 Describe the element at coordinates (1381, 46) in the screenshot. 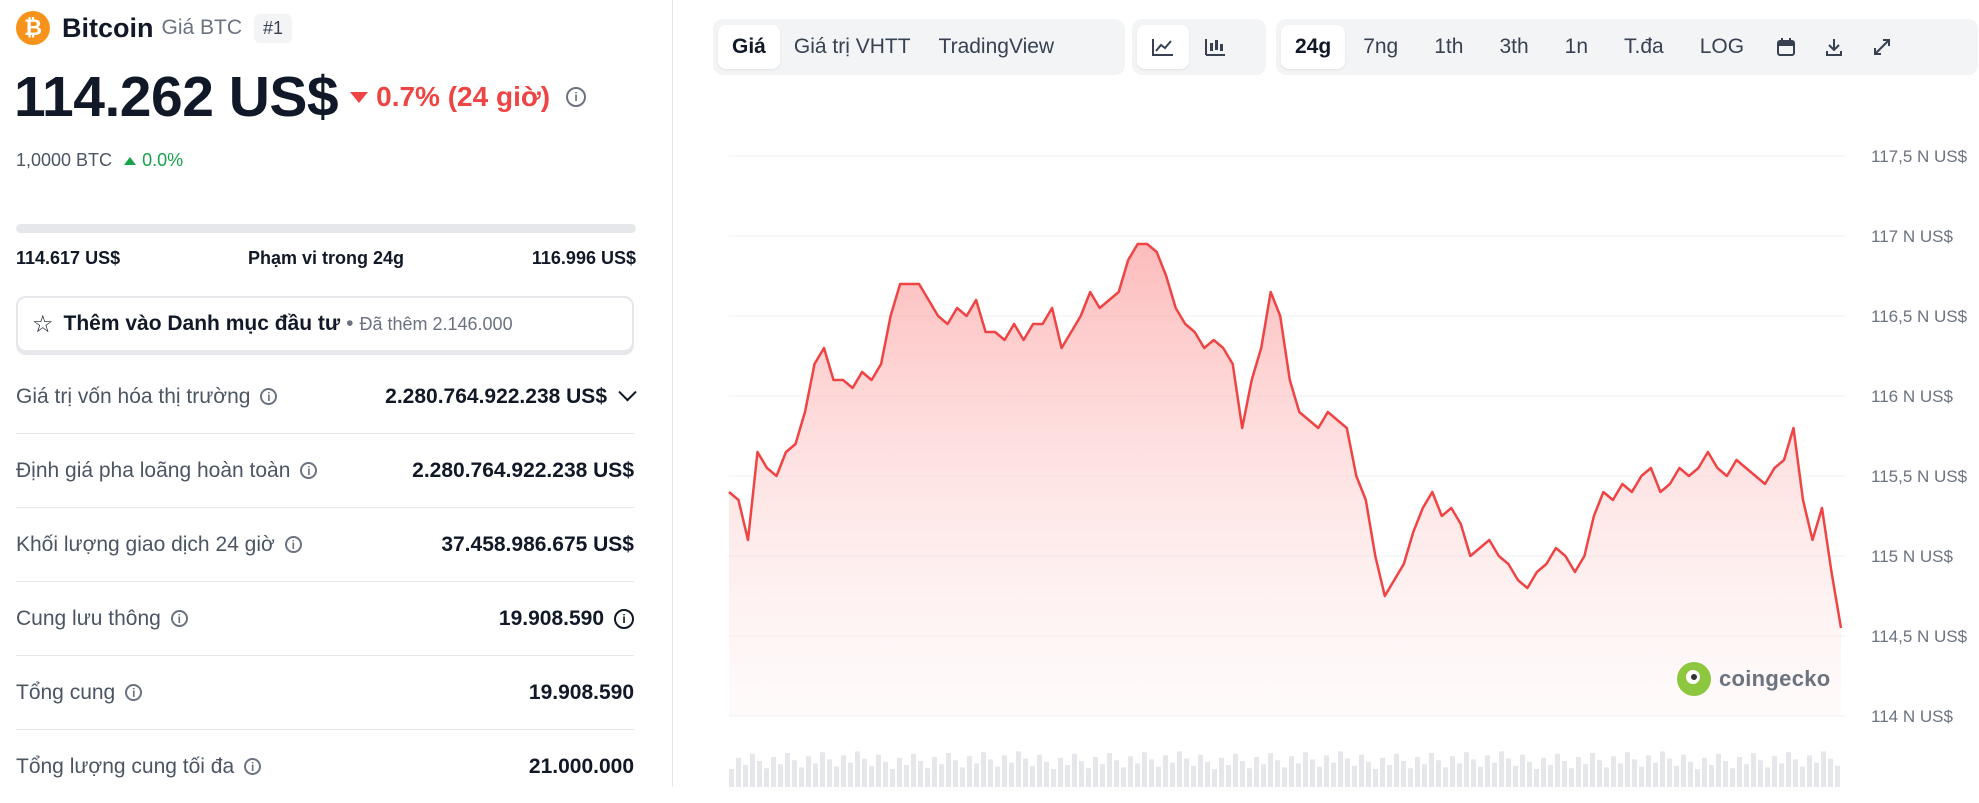

I see `range-7d: 7ng` at that location.